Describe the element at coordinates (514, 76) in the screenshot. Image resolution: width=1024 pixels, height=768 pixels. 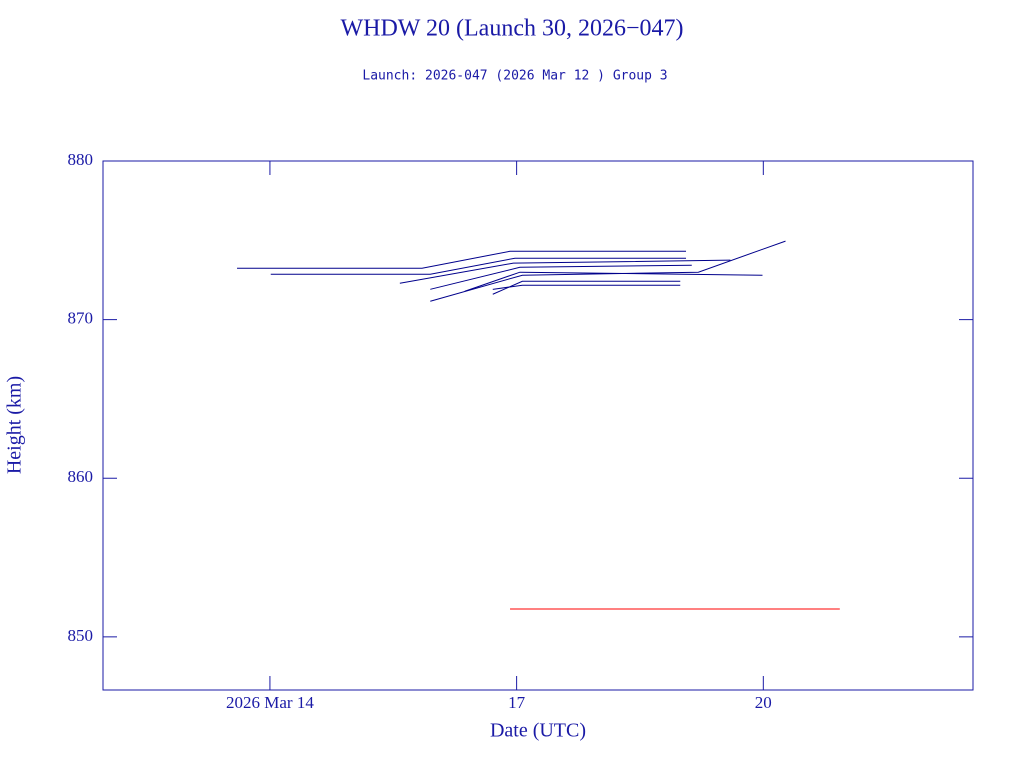
I see `chart-subtitle: Launch: 2026-047 (2026 Mar 12 ) Group 3` at that location.